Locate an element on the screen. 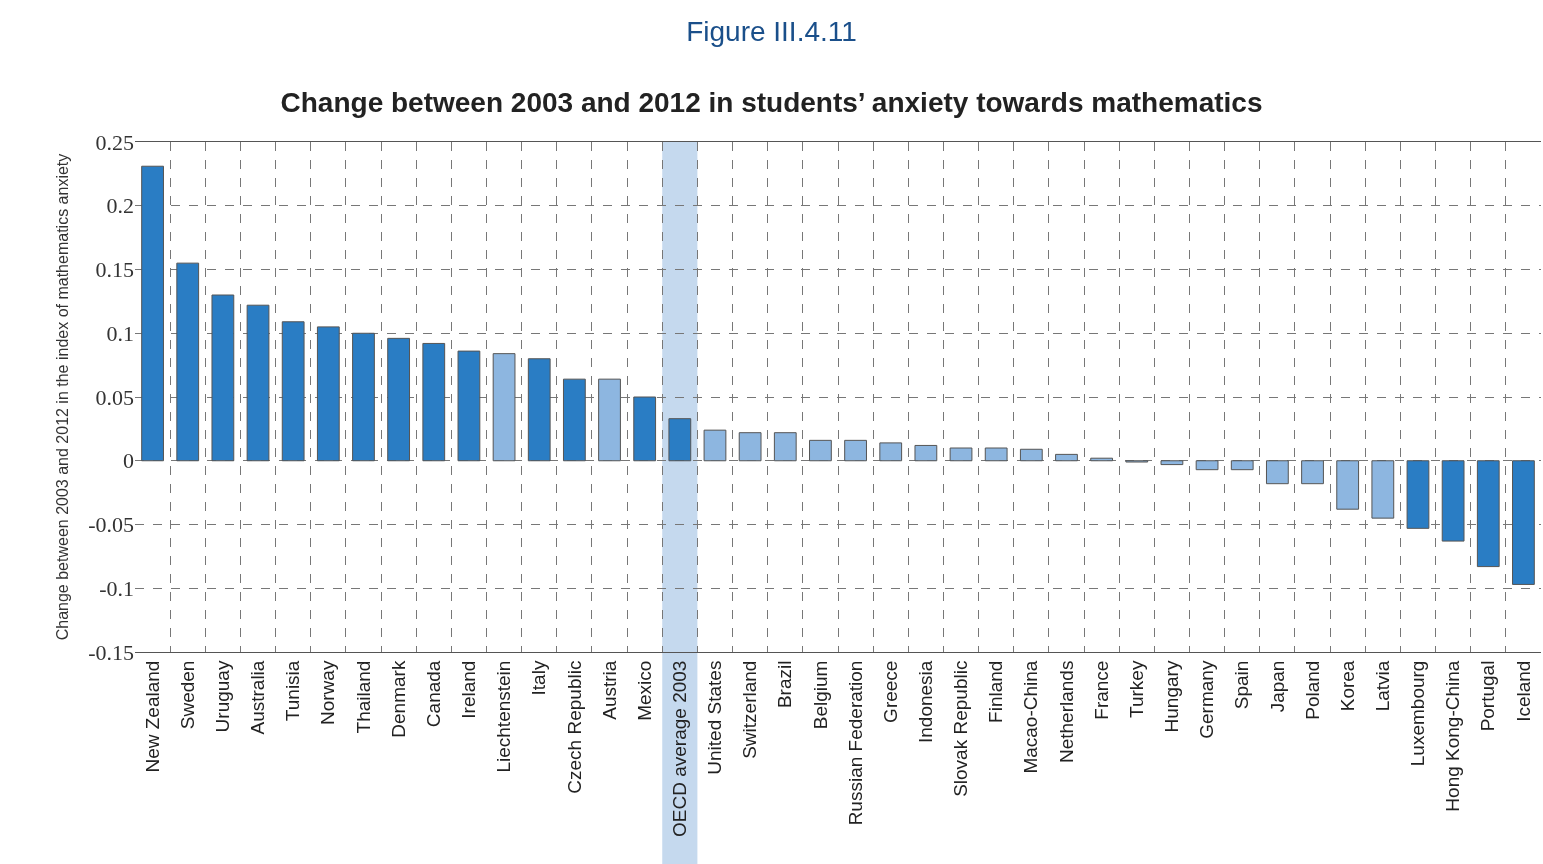  x-tick-label: Greece is located at coordinates (890, 691).